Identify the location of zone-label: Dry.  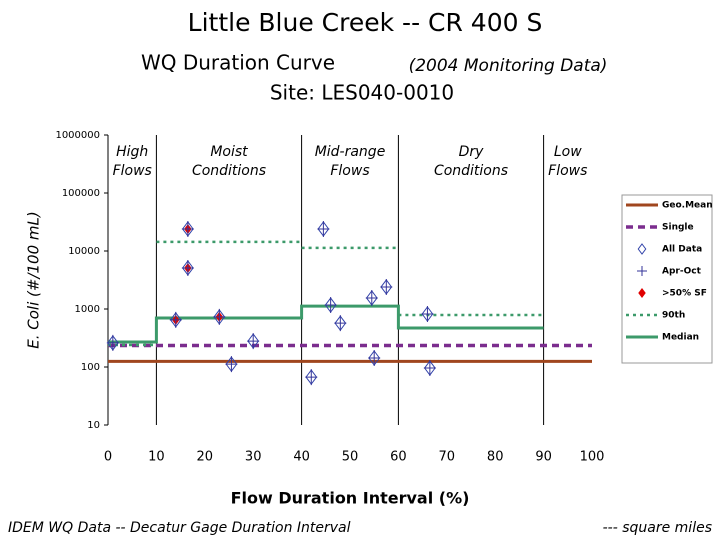
(472, 152).